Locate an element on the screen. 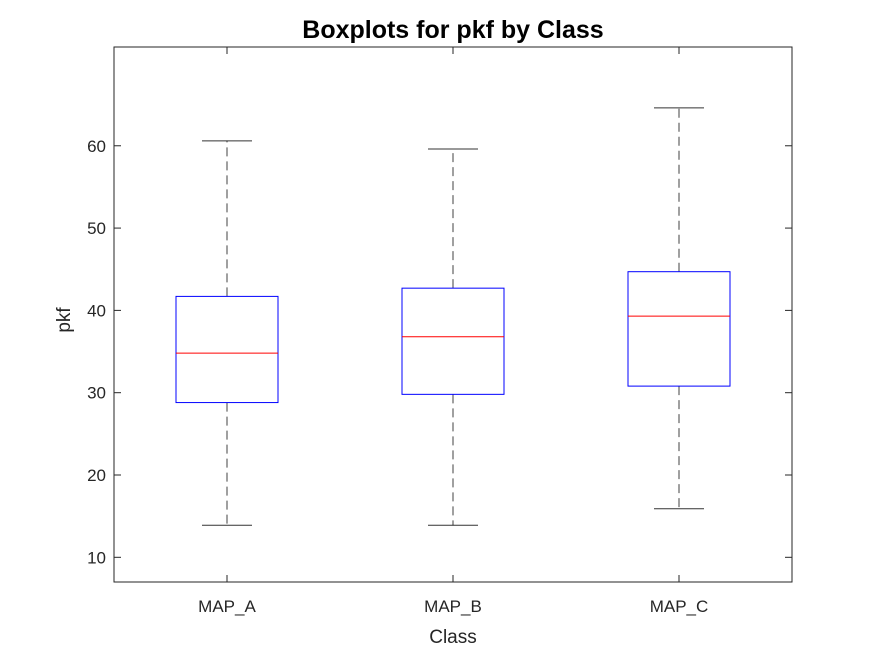  chart-title: Boxplots for pkf by Class is located at coordinates (452, 30).